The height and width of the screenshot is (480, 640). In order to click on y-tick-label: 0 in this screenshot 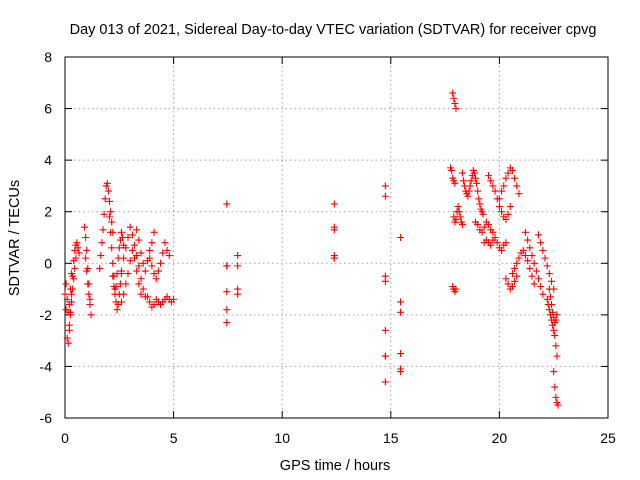, I will do `click(48, 263)`.